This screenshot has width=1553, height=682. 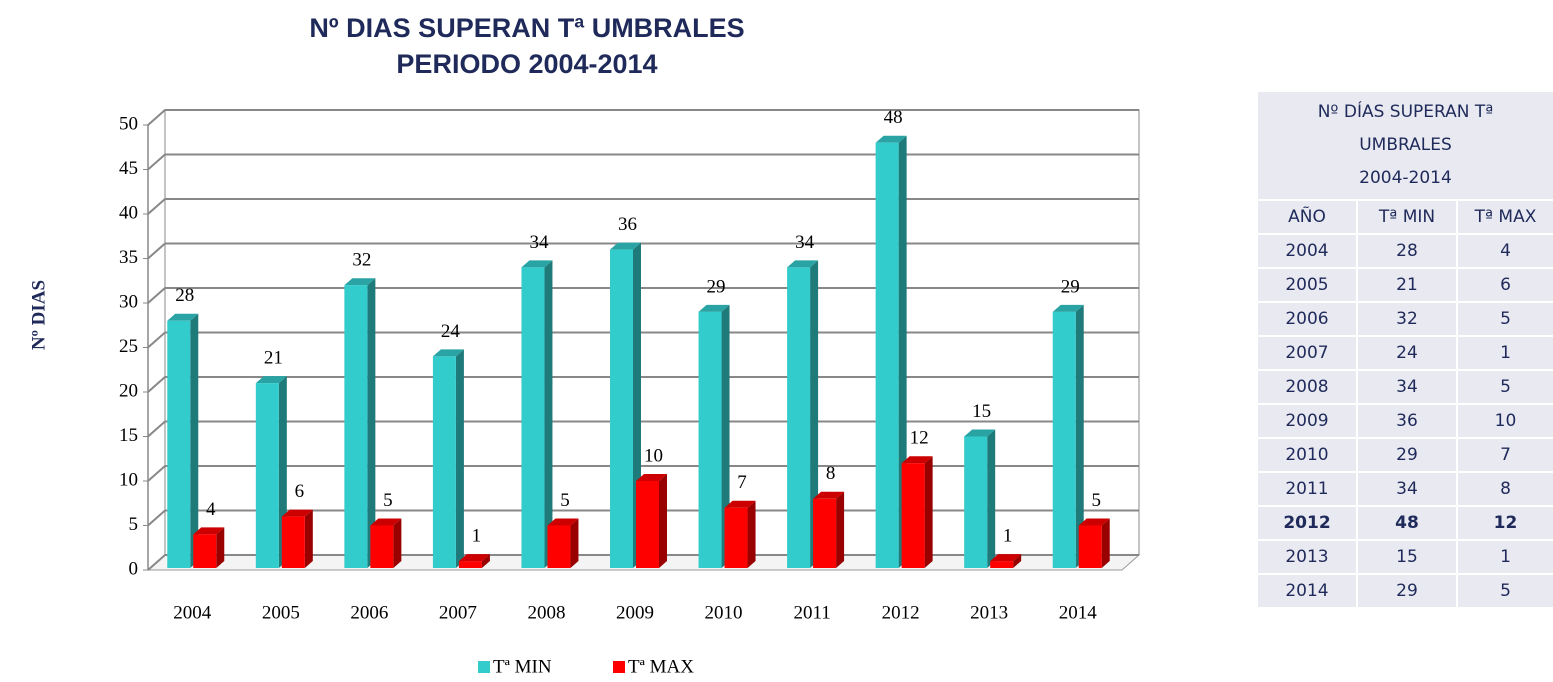 I want to click on data-label: 7, so click(x=742, y=482).